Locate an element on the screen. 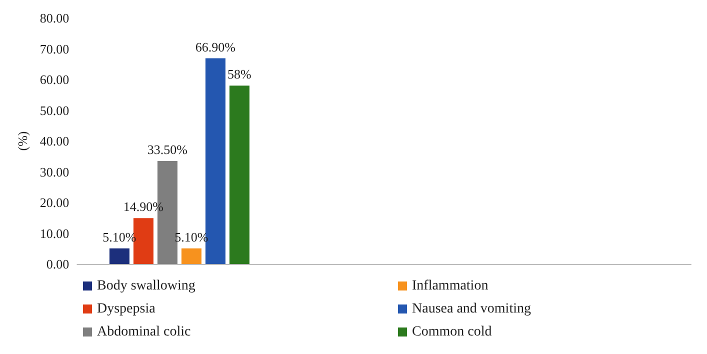  legend-label: Abdominal colic is located at coordinates (144, 332).